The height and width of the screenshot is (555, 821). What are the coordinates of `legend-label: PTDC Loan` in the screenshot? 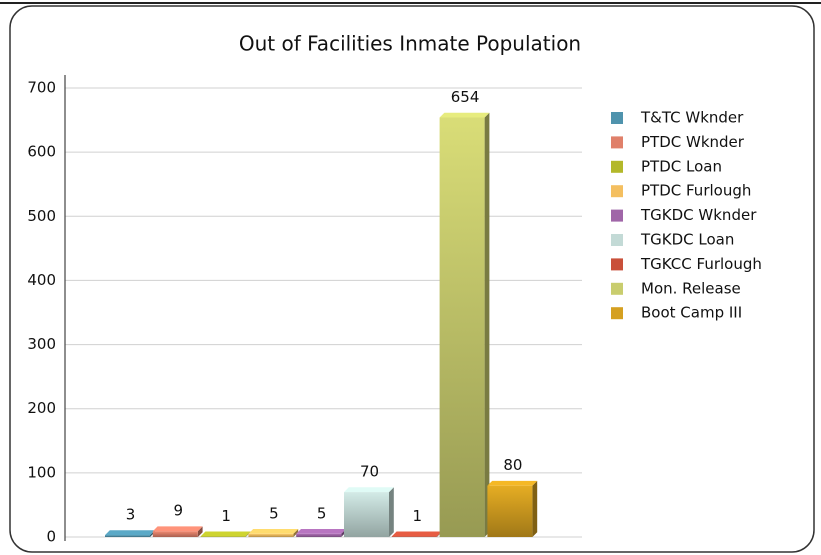 It's located at (681, 166).